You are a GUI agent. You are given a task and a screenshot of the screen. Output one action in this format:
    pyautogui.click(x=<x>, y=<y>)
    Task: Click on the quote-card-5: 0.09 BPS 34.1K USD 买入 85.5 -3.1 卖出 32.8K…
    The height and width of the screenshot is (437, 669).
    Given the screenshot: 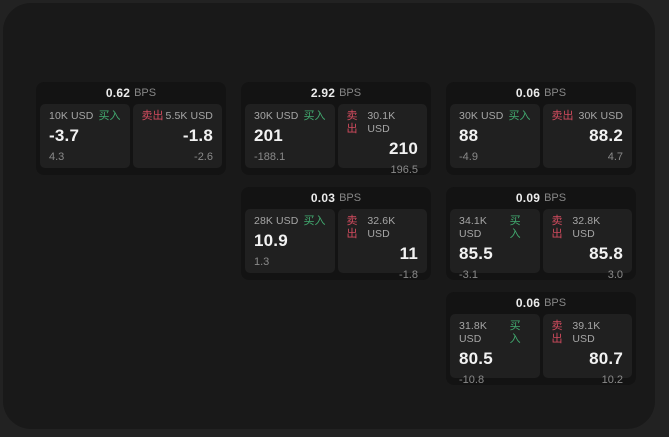 What is the action you would take?
    pyautogui.click(x=541, y=234)
    